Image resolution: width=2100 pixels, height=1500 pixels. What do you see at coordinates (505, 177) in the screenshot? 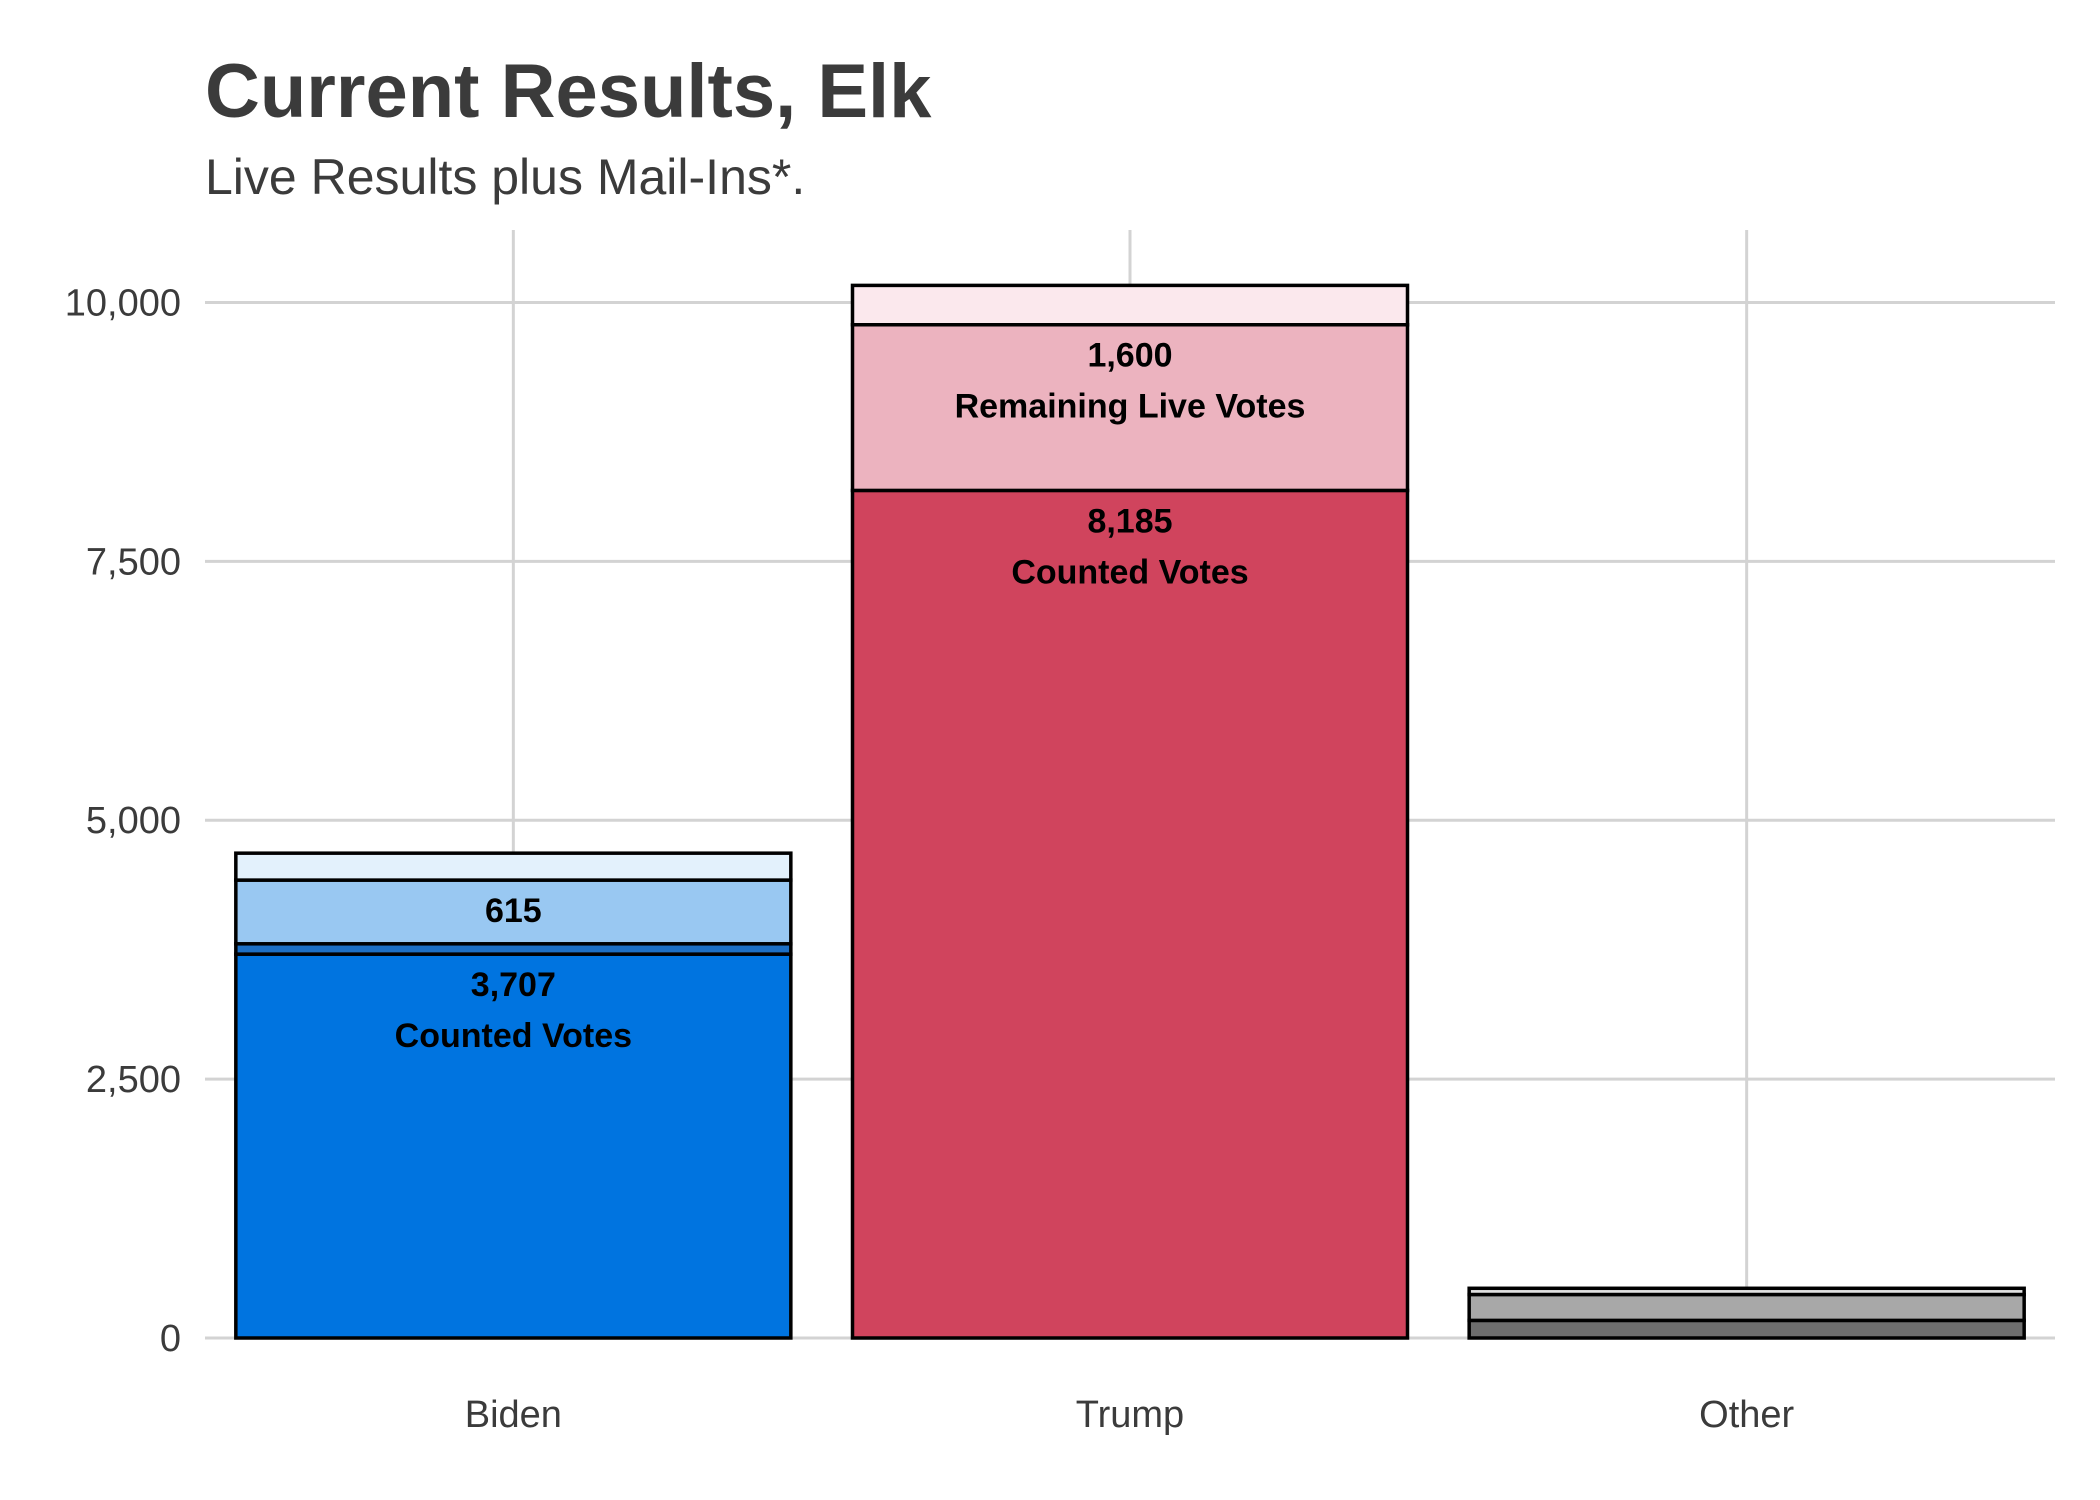
I see `chart-subtitle: Live Results plus Mail-Ins*.` at bounding box center [505, 177].